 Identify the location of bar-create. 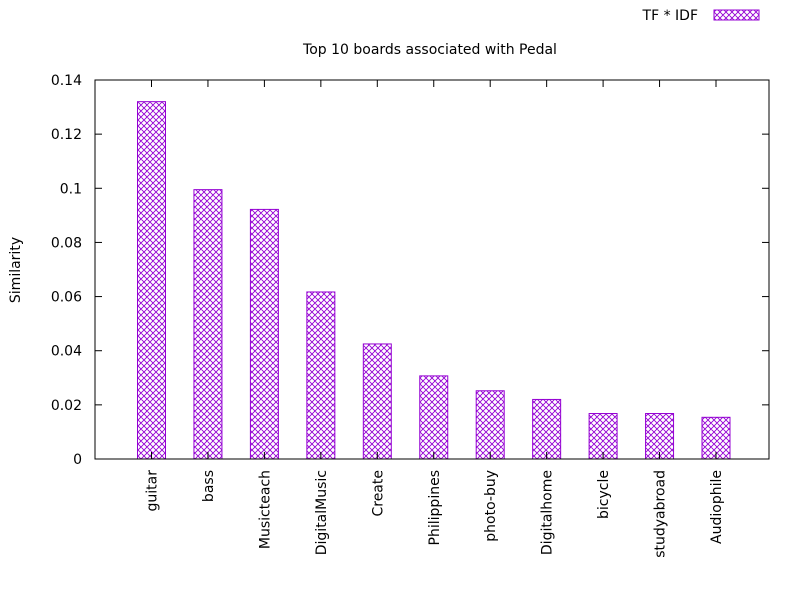
(377, 401).